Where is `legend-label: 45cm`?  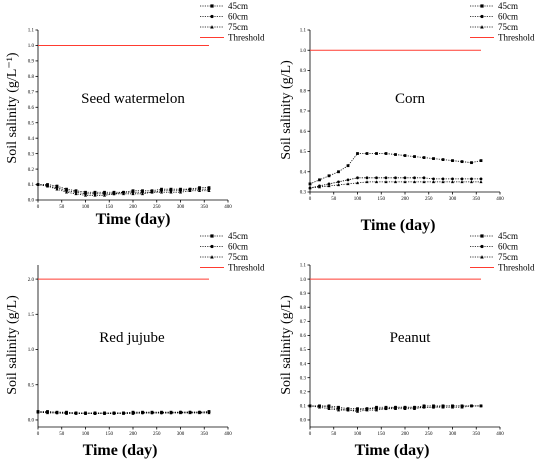
legend-label: 45cm is located at coordinates (238, 6).